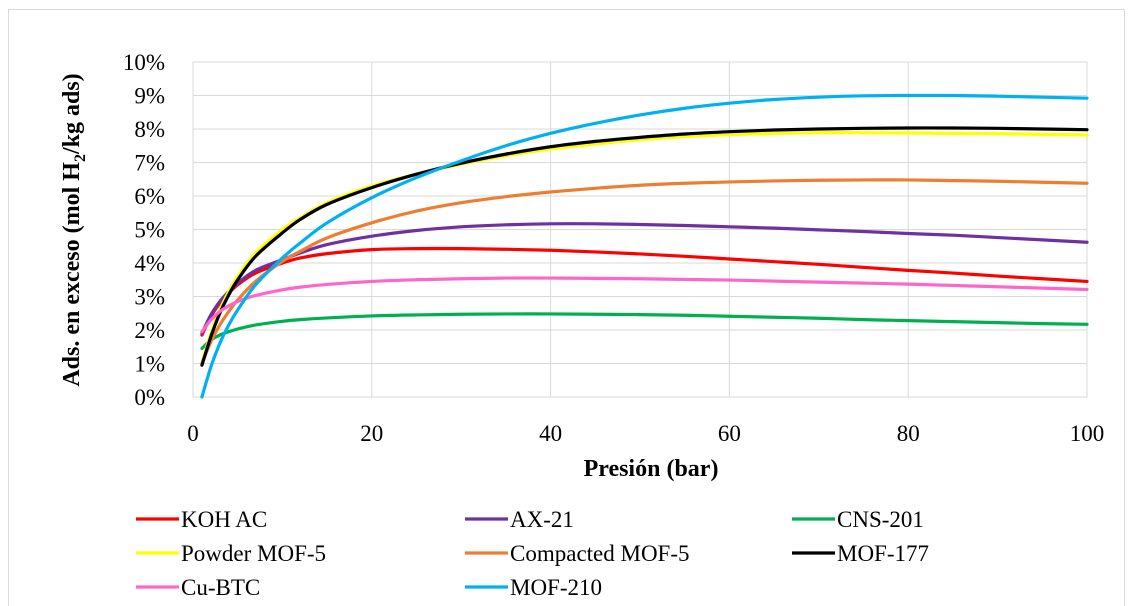 Image resolution: width=1135 pixels, height=606 pixels. Describe the element at coordinates (883, 553) in the screenshot. I see `legend-label: MOF-177` at that location.